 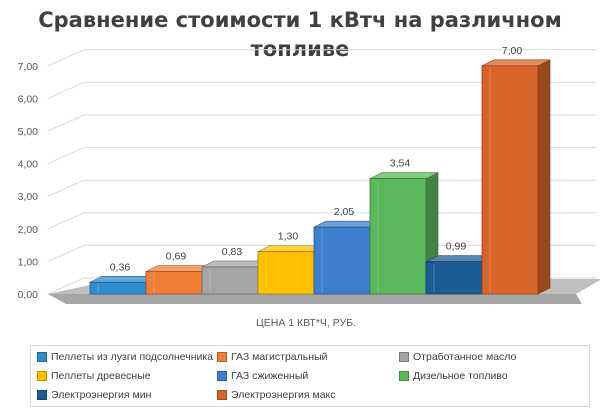 What do you see at coordinates (544, 177) in the screenshot?
I see `bar-side` at bounding box center [544, 177].